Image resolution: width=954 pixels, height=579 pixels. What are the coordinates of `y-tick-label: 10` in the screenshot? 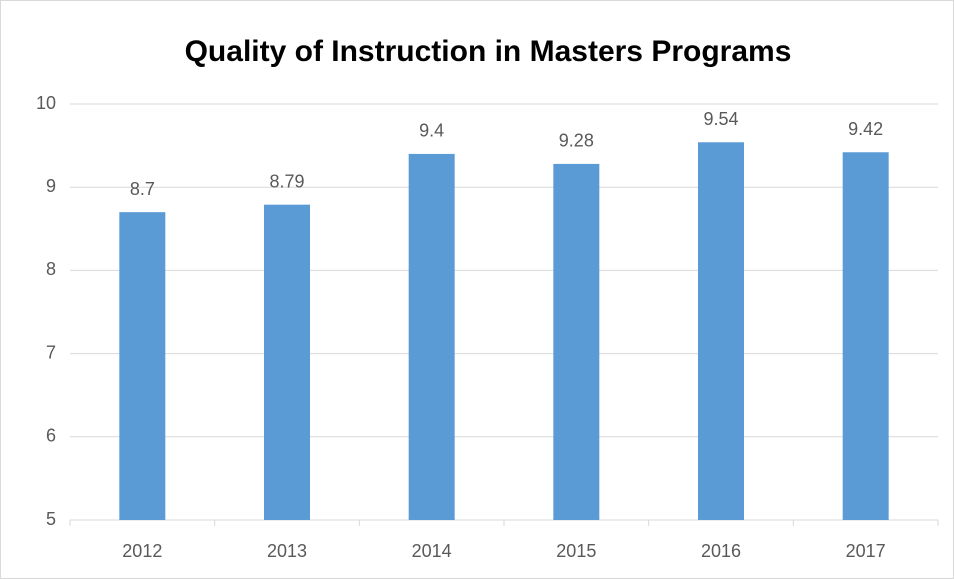 It's located at (46, 103).